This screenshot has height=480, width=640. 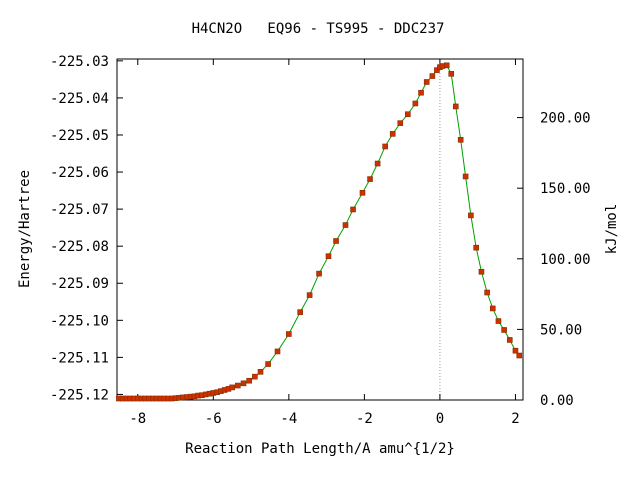 What do you see at coordinates (79, 247) in the screenshot?
I see `y-tick-label: -225.08` at bounding box center [79, 247].